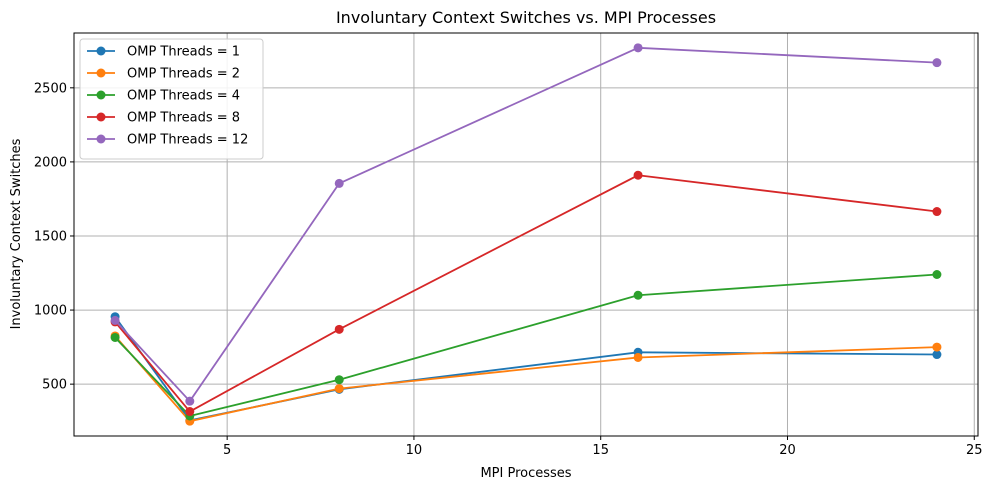 Image resolution: width=989 pixels, height=490 pixels. What do you see at coordinates (16, 233) in the screenshot?
I see `y-axis-title: Involuntary Context Switches` at bounding box center [16, 233].